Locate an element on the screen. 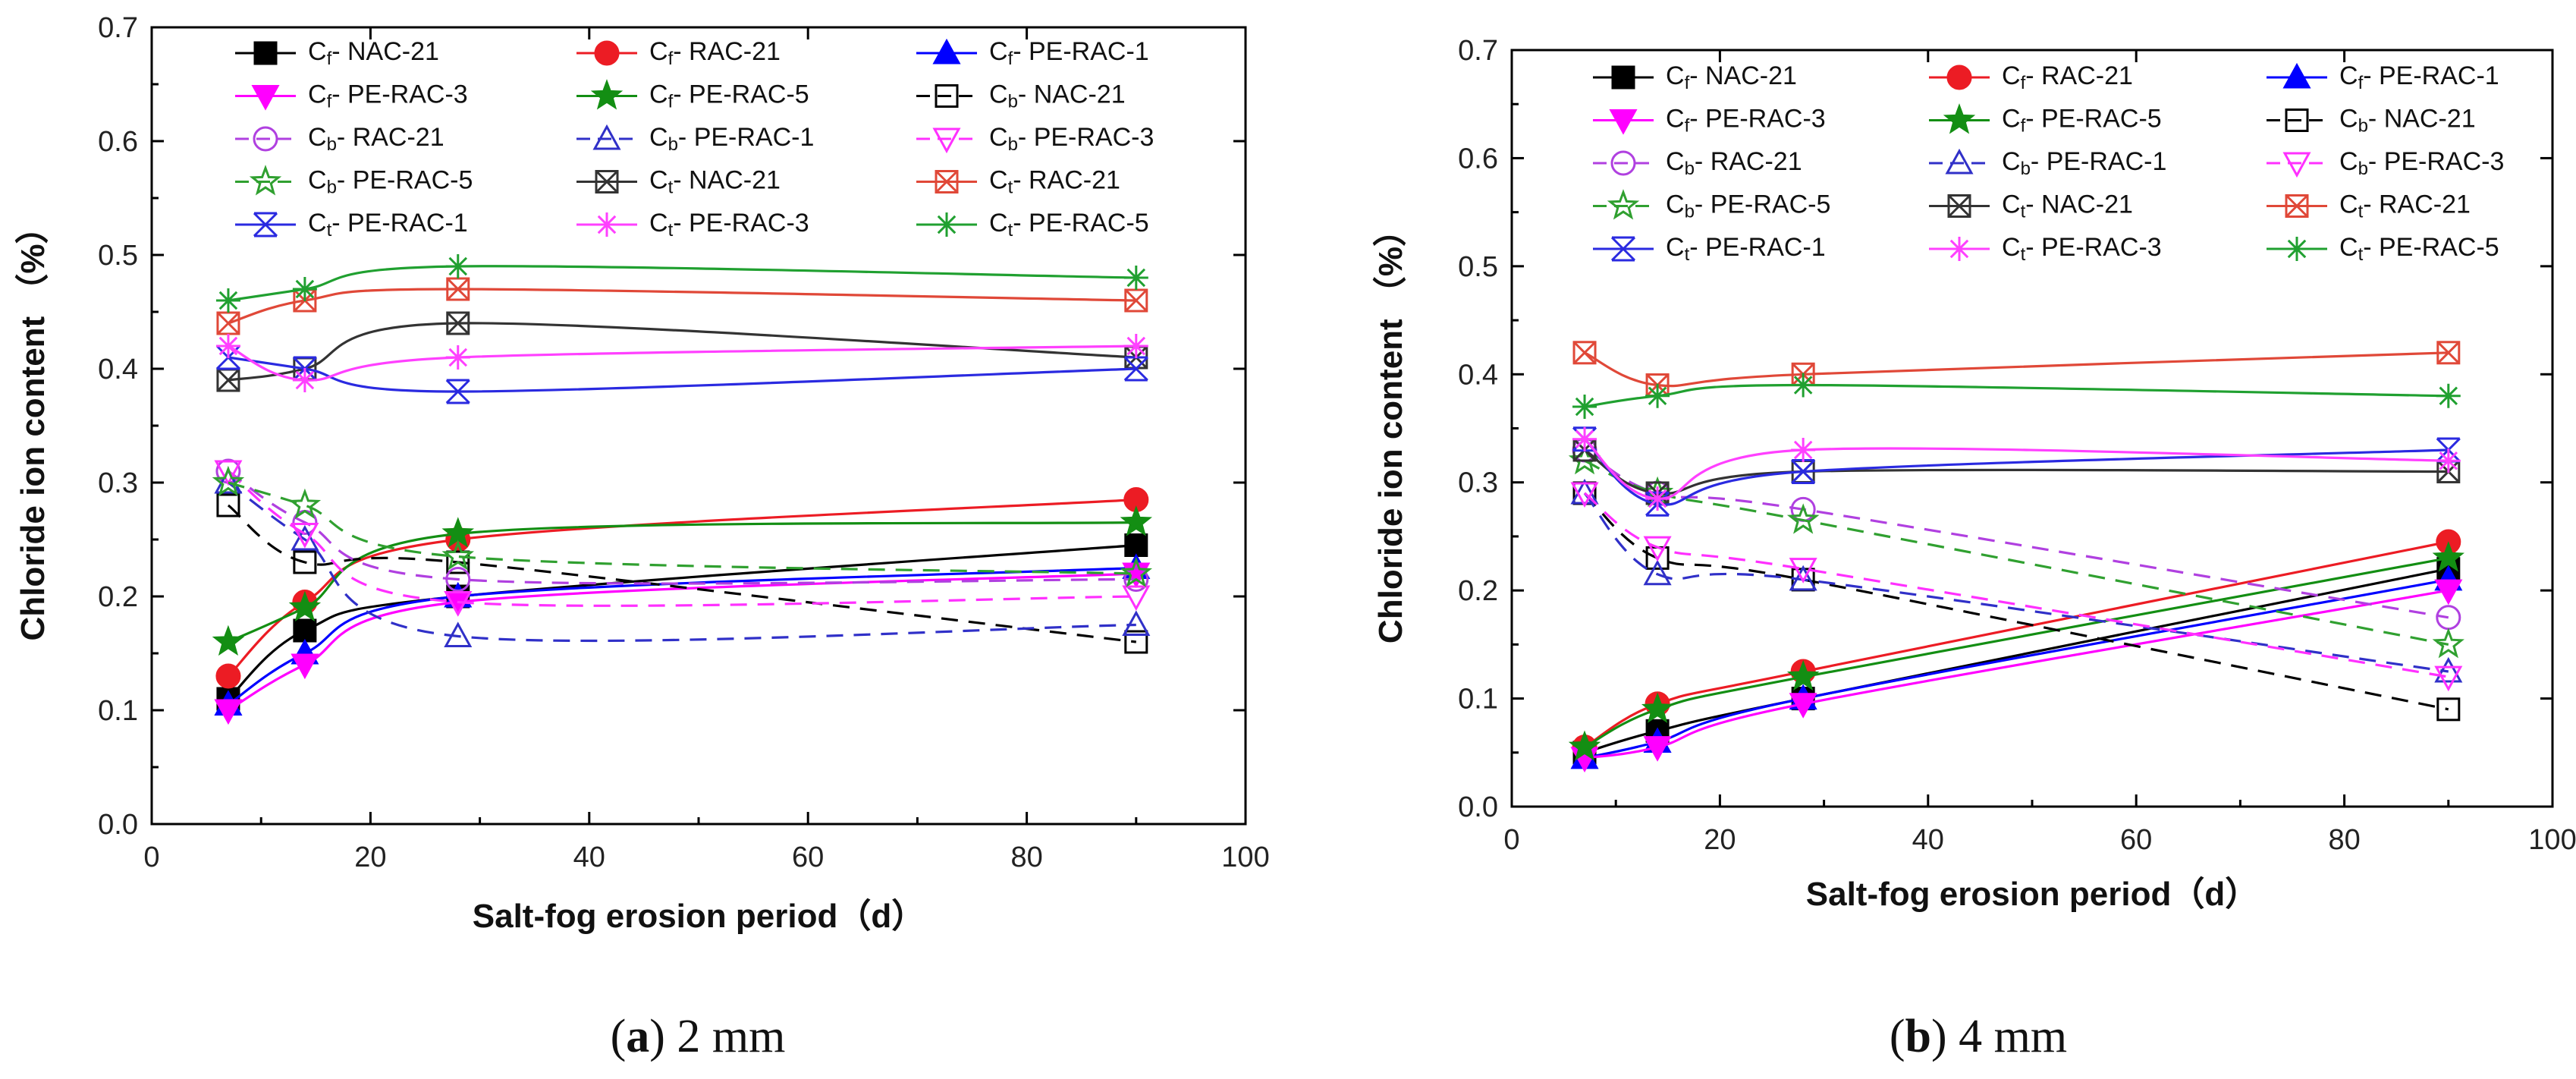 This screenshot has height=1079, width=2576. legend-label: Ct- RAC-21 is located at coordinates (1054, 181).